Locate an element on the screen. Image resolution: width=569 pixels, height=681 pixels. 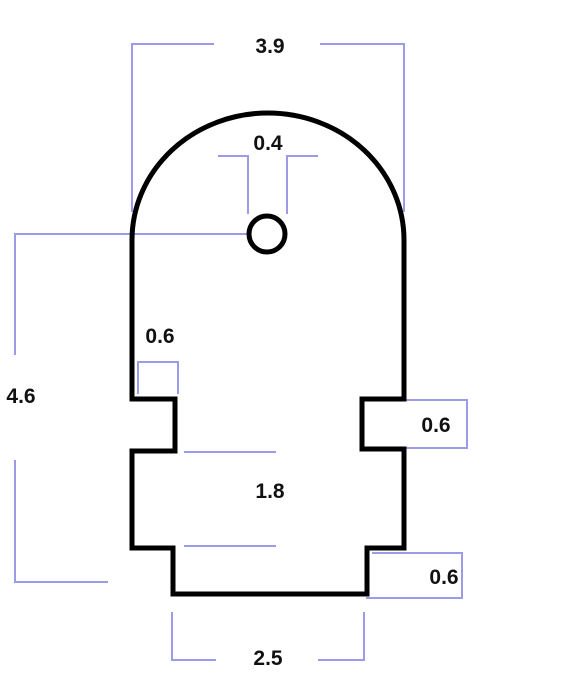
dim-top-width-right-bracket is located at coordinates (362, 127).